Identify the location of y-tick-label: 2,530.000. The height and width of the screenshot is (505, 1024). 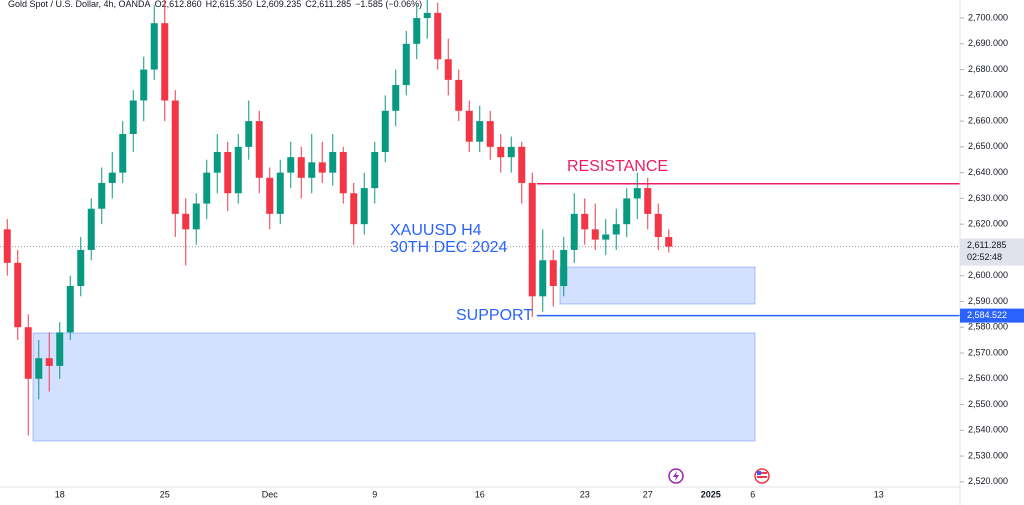
(988, 455).